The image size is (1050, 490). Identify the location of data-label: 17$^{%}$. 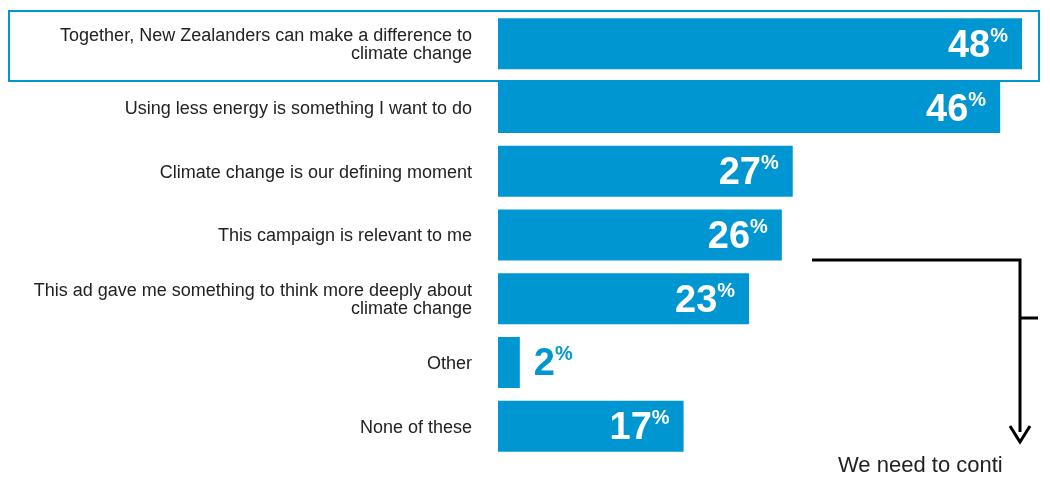
(639, 426).